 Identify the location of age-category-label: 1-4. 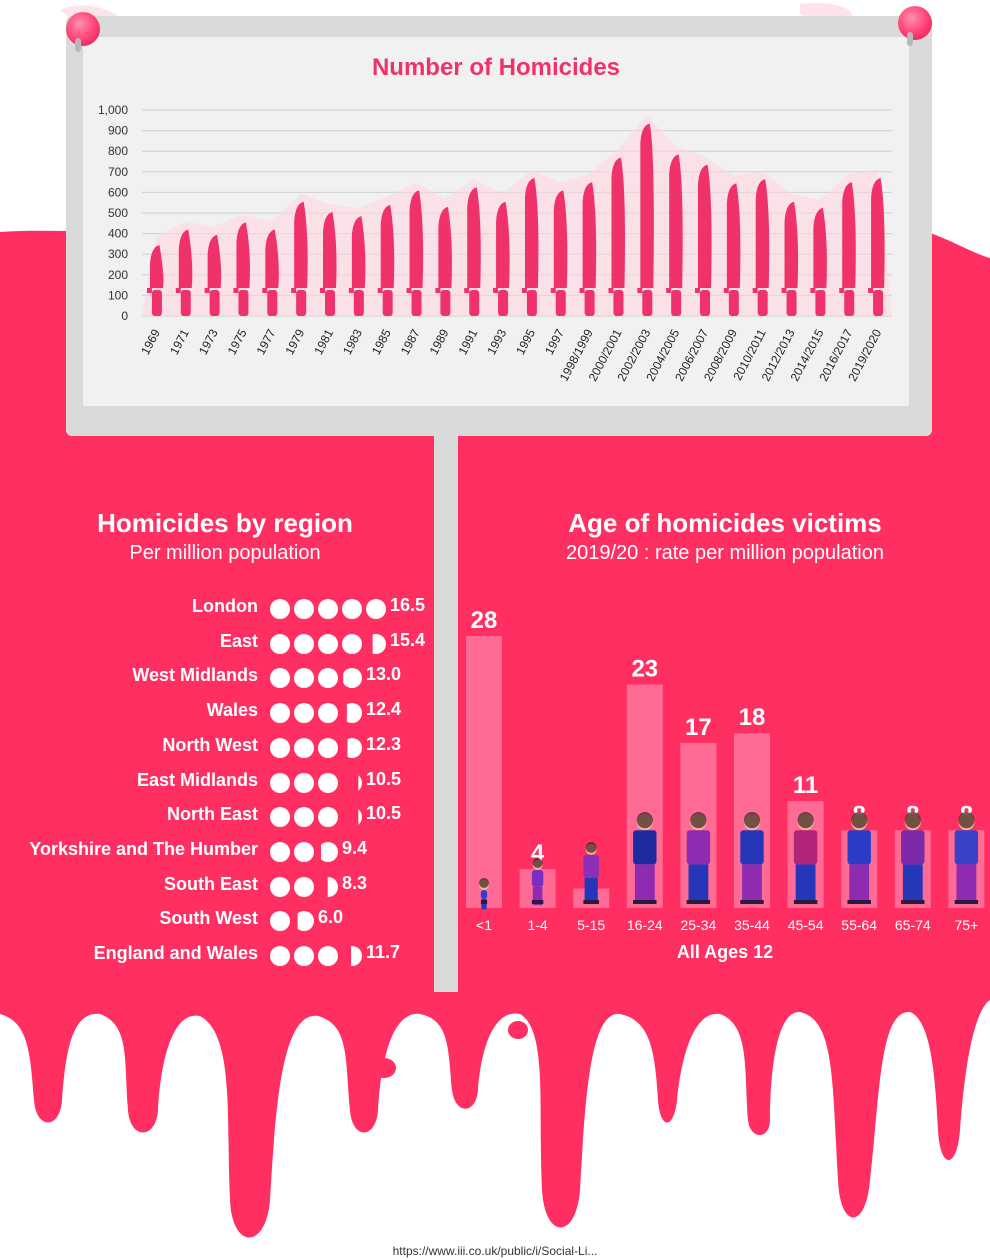
(537, 925).